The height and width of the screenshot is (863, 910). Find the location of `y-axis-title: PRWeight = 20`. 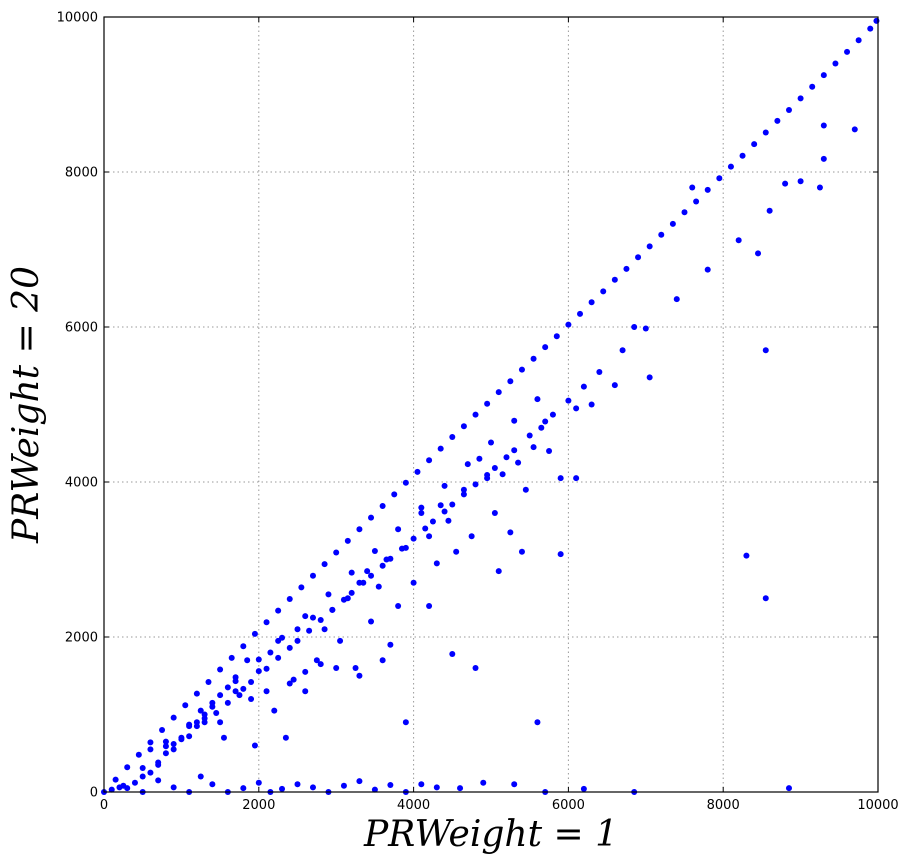

y-axis-title: PRWeight = 20 is located at coordinates (26, 405).